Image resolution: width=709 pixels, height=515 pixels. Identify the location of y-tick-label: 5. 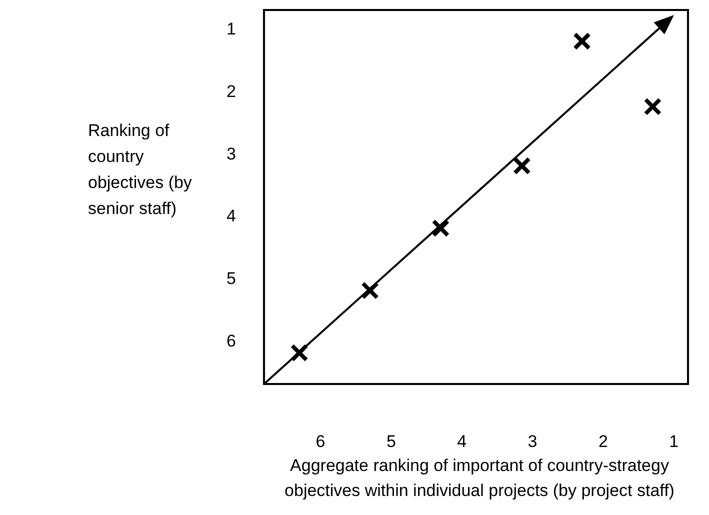
(231, 278).